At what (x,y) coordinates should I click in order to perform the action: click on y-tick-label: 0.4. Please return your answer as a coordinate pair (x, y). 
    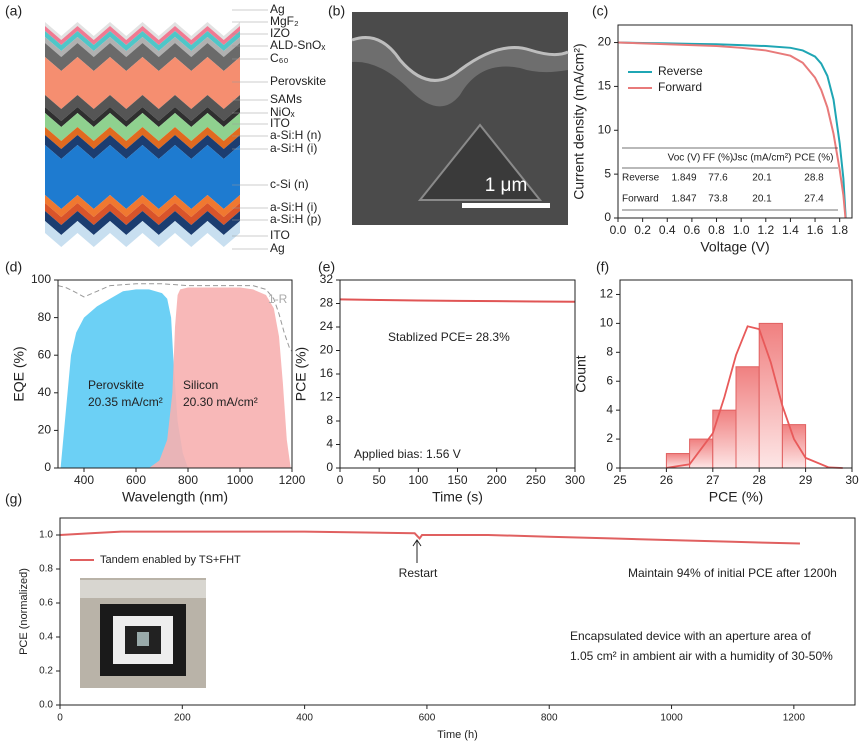
    Looking at the image, I should click on (46, 637).